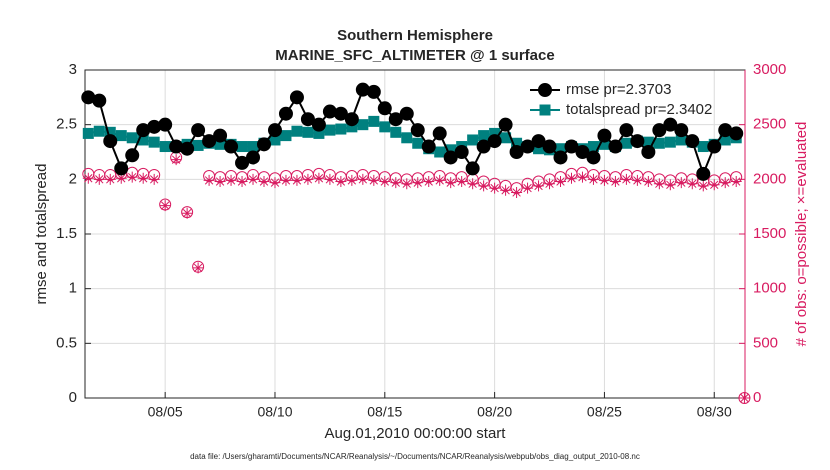  What do you see at coordinates (415, 35) in the screenshot?
I see `chart-title: Southern Hemisphere` at bounding box center [415, 35].